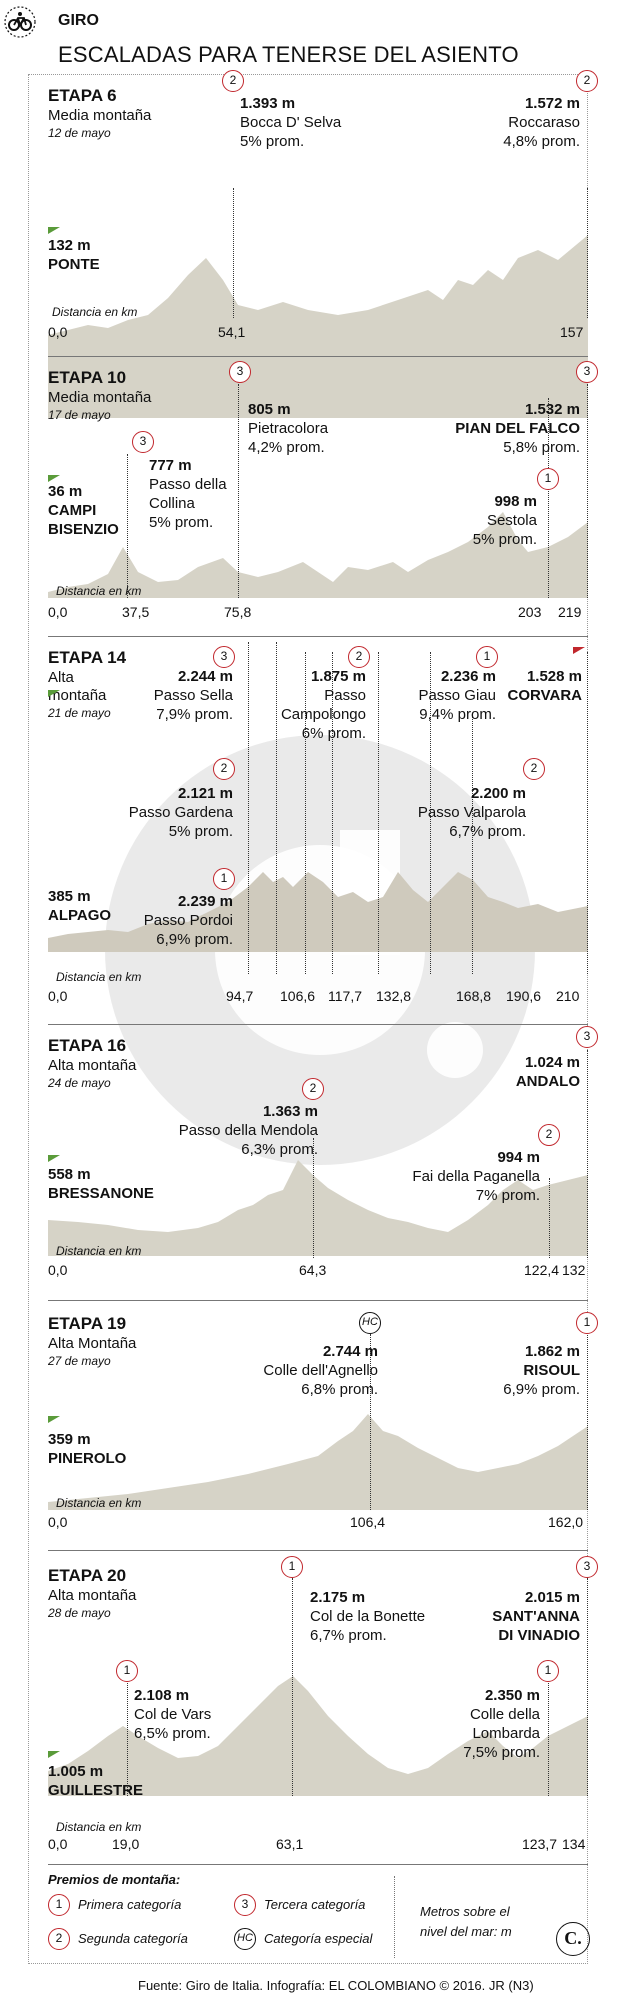  What do you see at coordinates (457, 695) in the screenshot?
I see `climb-name: Passo Giau` at bounding box center [457, 695].